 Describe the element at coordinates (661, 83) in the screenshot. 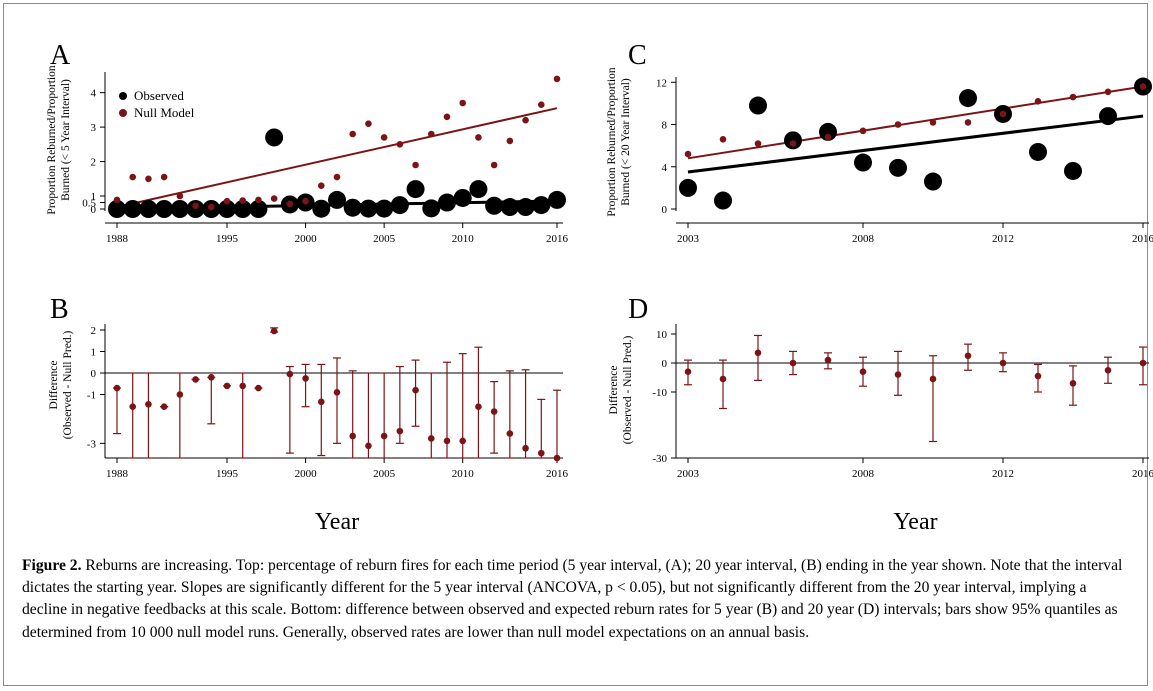

I see `y-tick-label: 12` at that location.